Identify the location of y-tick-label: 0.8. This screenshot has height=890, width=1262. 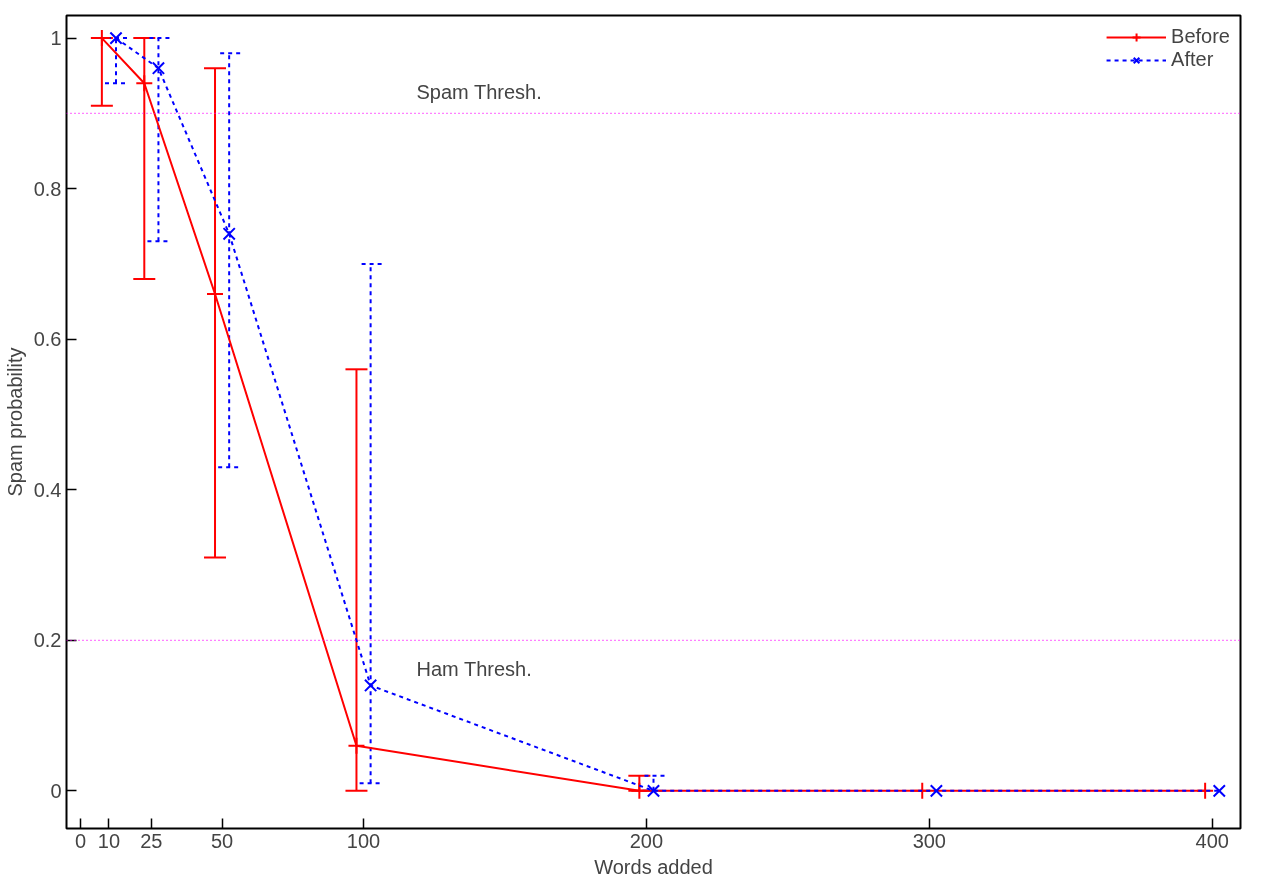
(47, 188).